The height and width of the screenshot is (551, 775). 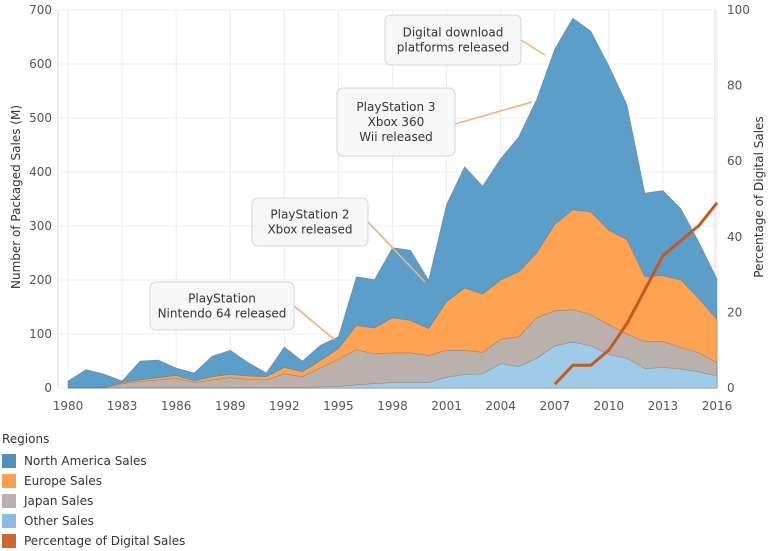 What do you see at coordinates (734, 86) in the screenshot?
I see `y2-tick-label: 80` at bounding box center [734, 86].